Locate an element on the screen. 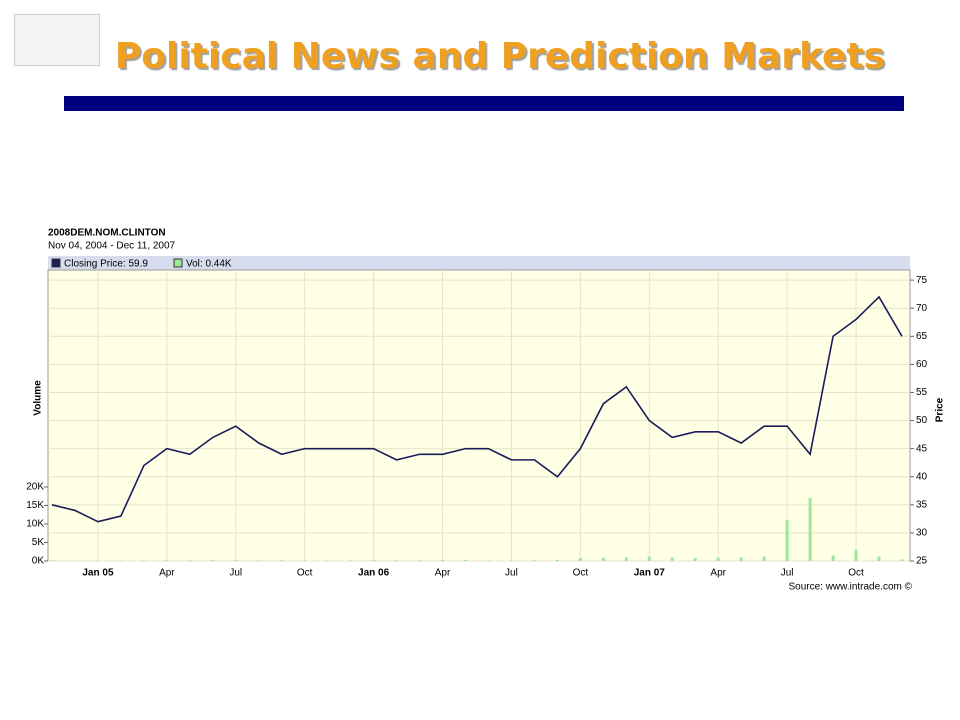 Image resolution: width=960 pixels, height=720 pixels. x-tick-label: Jan 07 is located at coordinates (650, 573).